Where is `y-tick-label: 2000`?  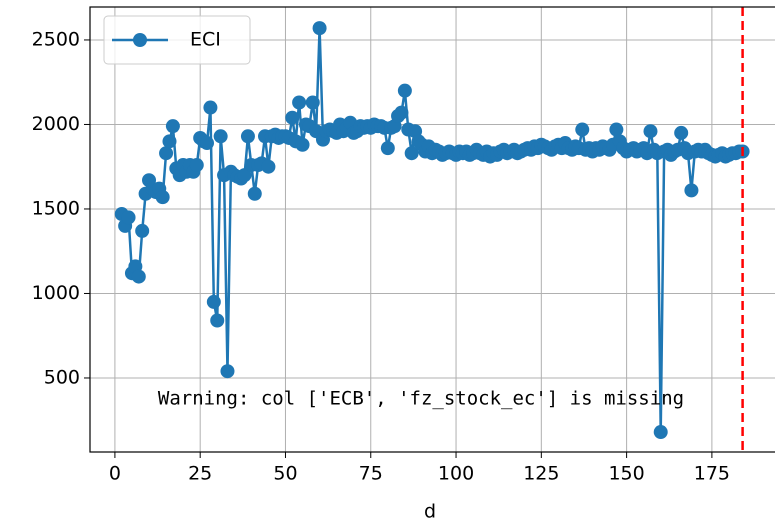 y-tick-label: 2000 is located at coordinates (56, 124).